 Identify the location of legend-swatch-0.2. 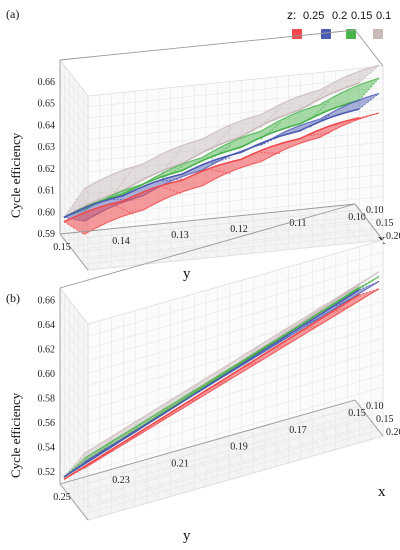
(326, 34).